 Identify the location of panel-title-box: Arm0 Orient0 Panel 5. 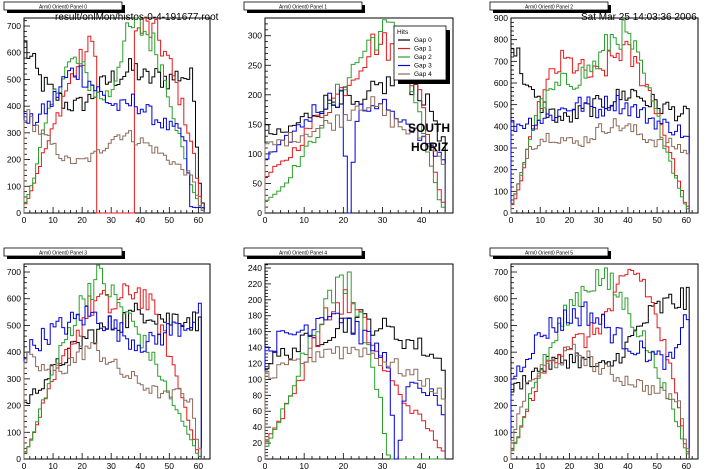
(550, 253).